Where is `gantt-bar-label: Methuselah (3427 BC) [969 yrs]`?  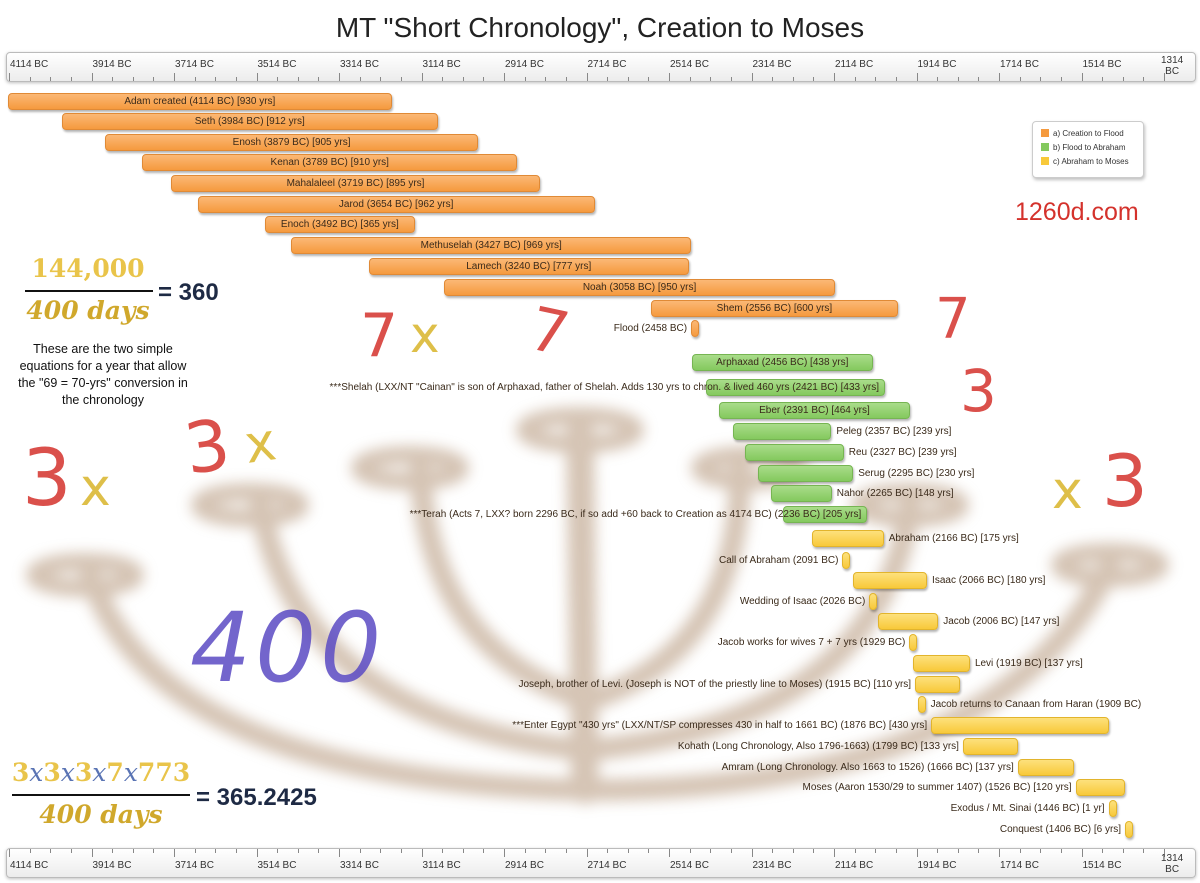 gantt-bar-label: Methuselah (3427 BC) [969 yrs] is located at coordinates (491, 245).